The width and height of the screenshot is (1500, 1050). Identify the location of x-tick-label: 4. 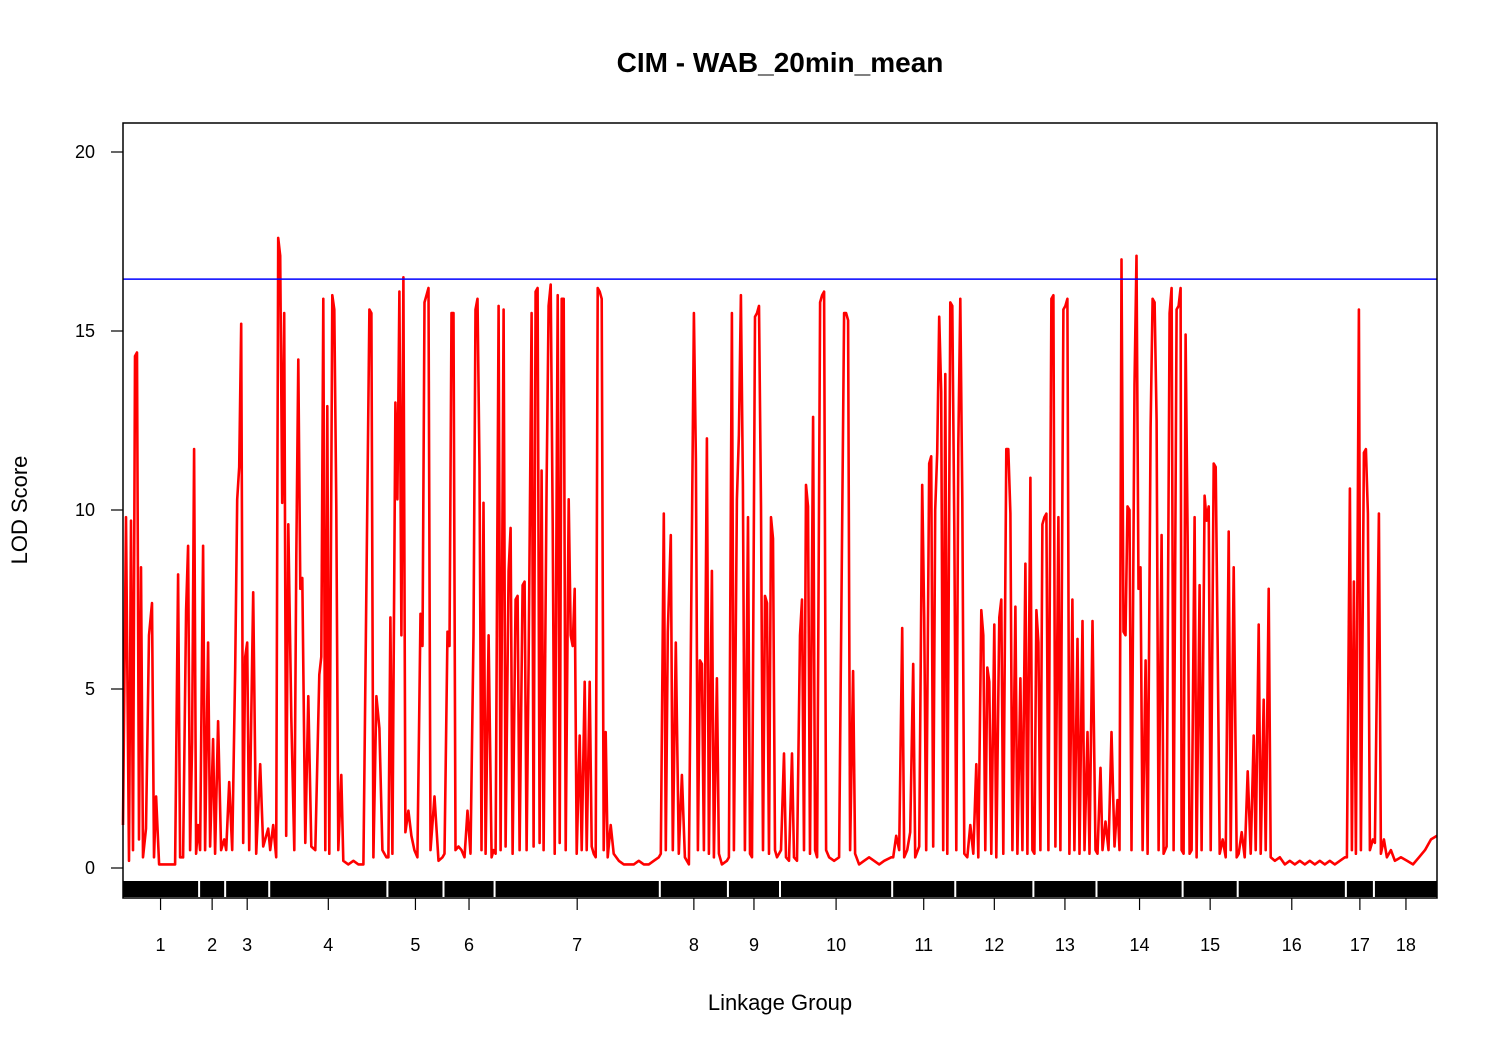
(328, 945).